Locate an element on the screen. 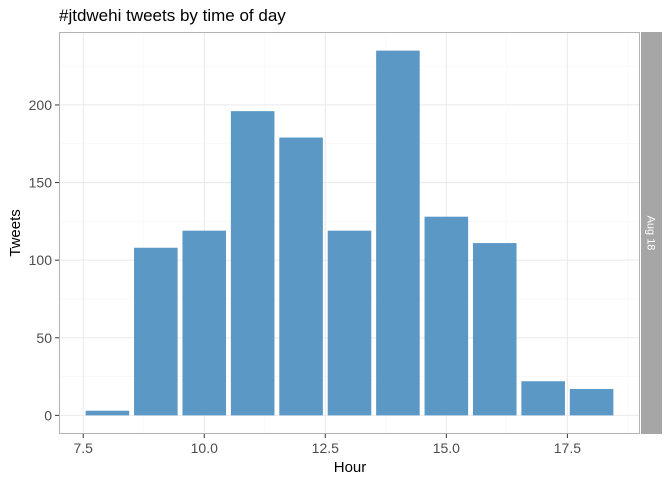 The height and width of the screenshot is (480, 672). facet-strip: Aug 18 is located at coordinates (651, 233).